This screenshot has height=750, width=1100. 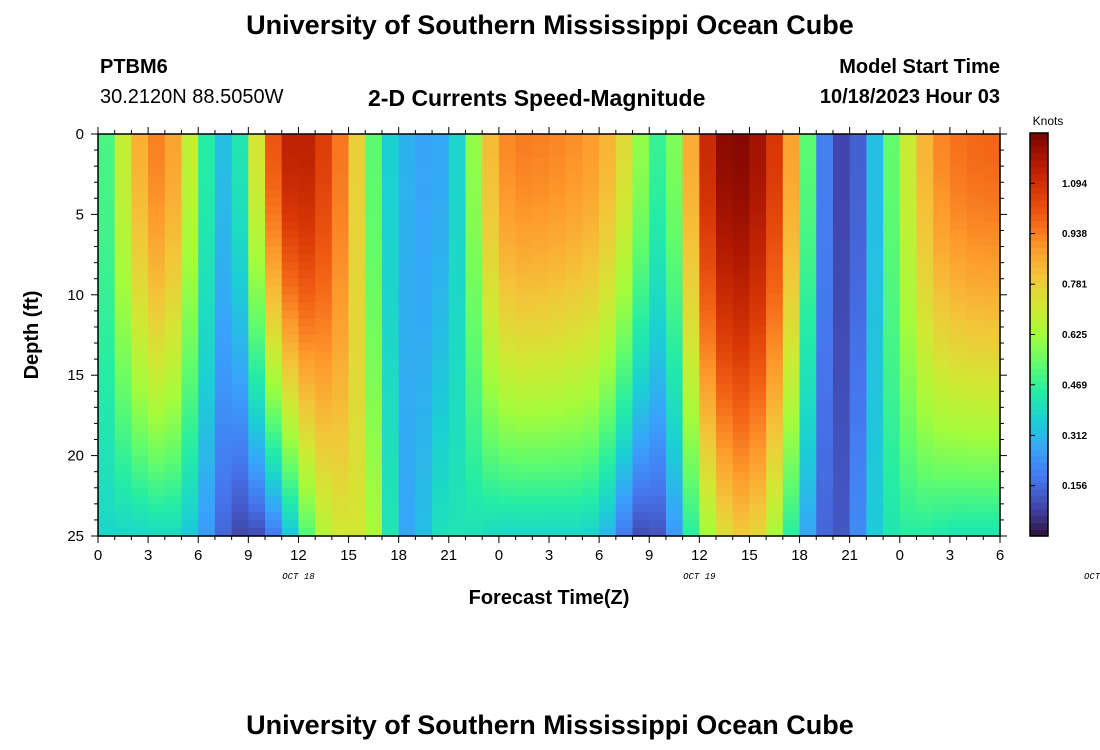 What do you see at coordinates (599, 555) in the screenshot?
I see `x-tick-label: 6` at bounding box center [599, 555].